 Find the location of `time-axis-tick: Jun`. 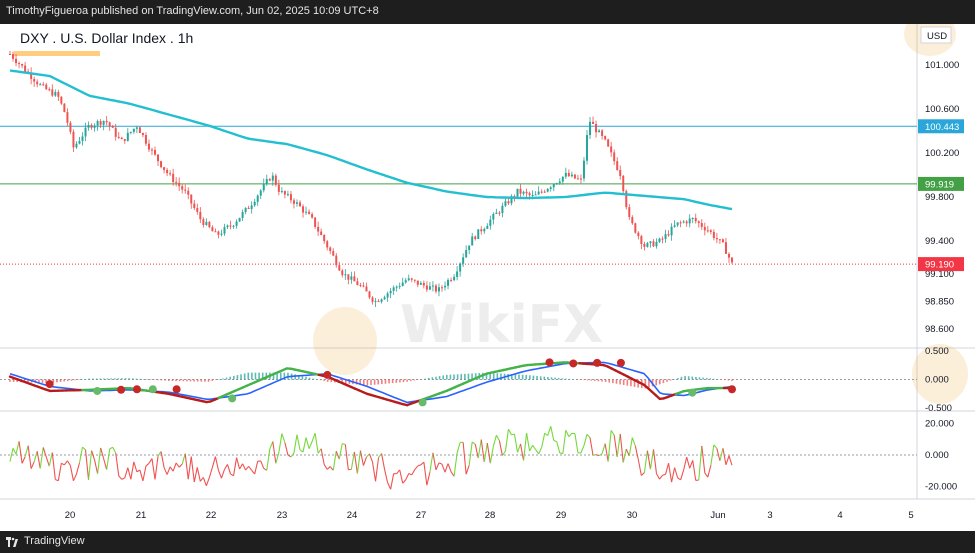

time-axis-tick: Jun is located at coordinates (717, 515).